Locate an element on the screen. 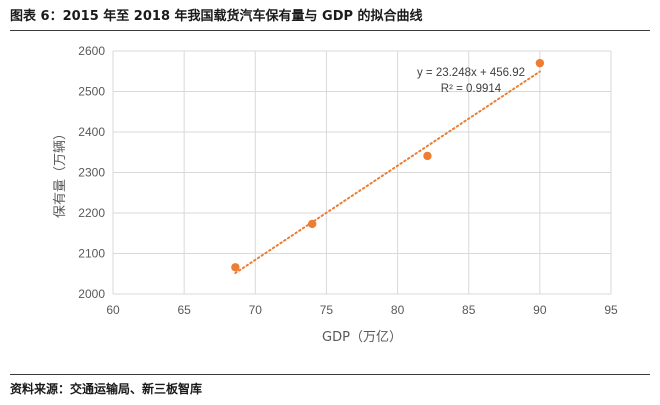  source-note: 资料来源：交通运输局、新三板智库 is located at coordinates (106, 389).